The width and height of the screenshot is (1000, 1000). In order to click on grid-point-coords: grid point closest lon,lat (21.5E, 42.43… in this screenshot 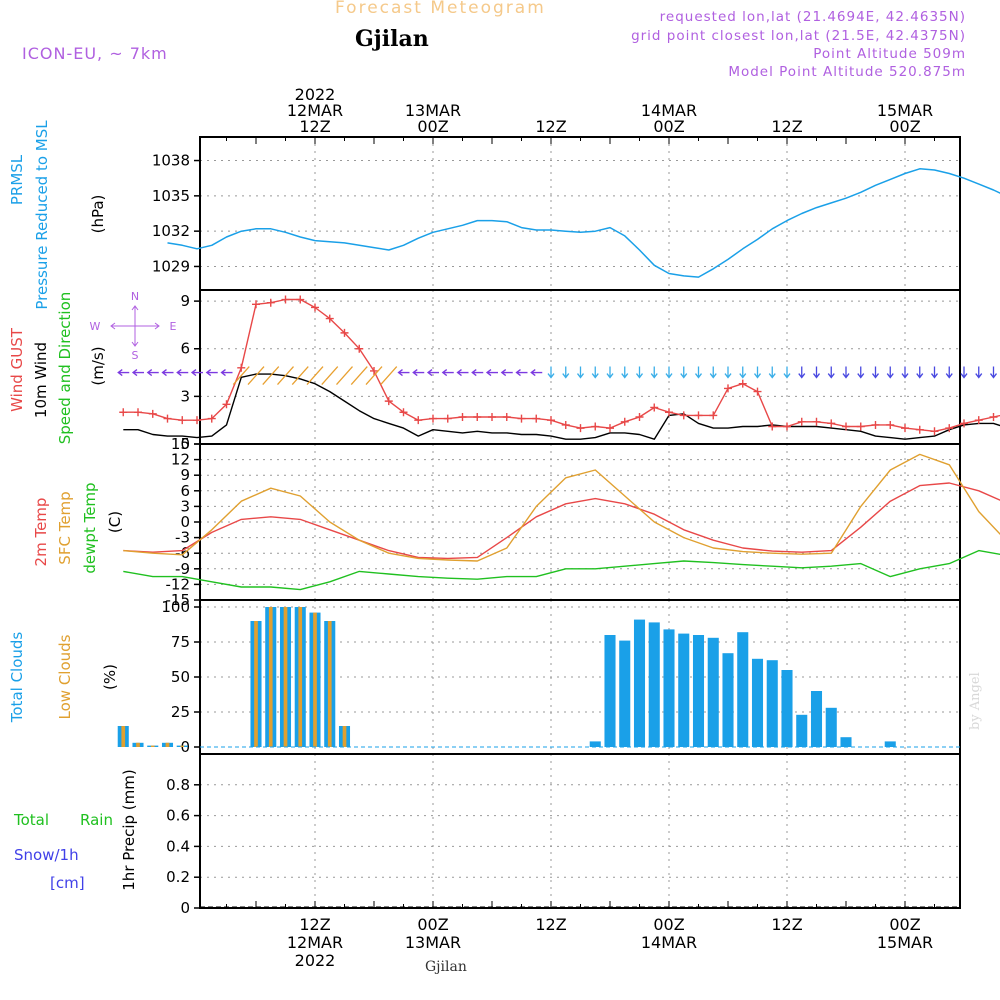, I will do `click(798, 36)`.